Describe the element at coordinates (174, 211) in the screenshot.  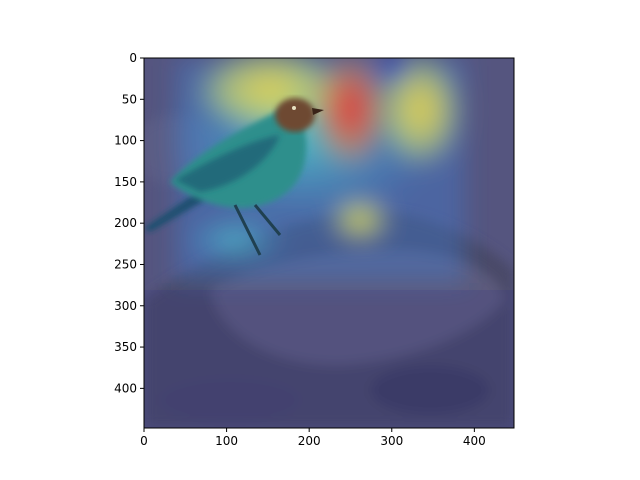
I see `bird-tail` at that location.